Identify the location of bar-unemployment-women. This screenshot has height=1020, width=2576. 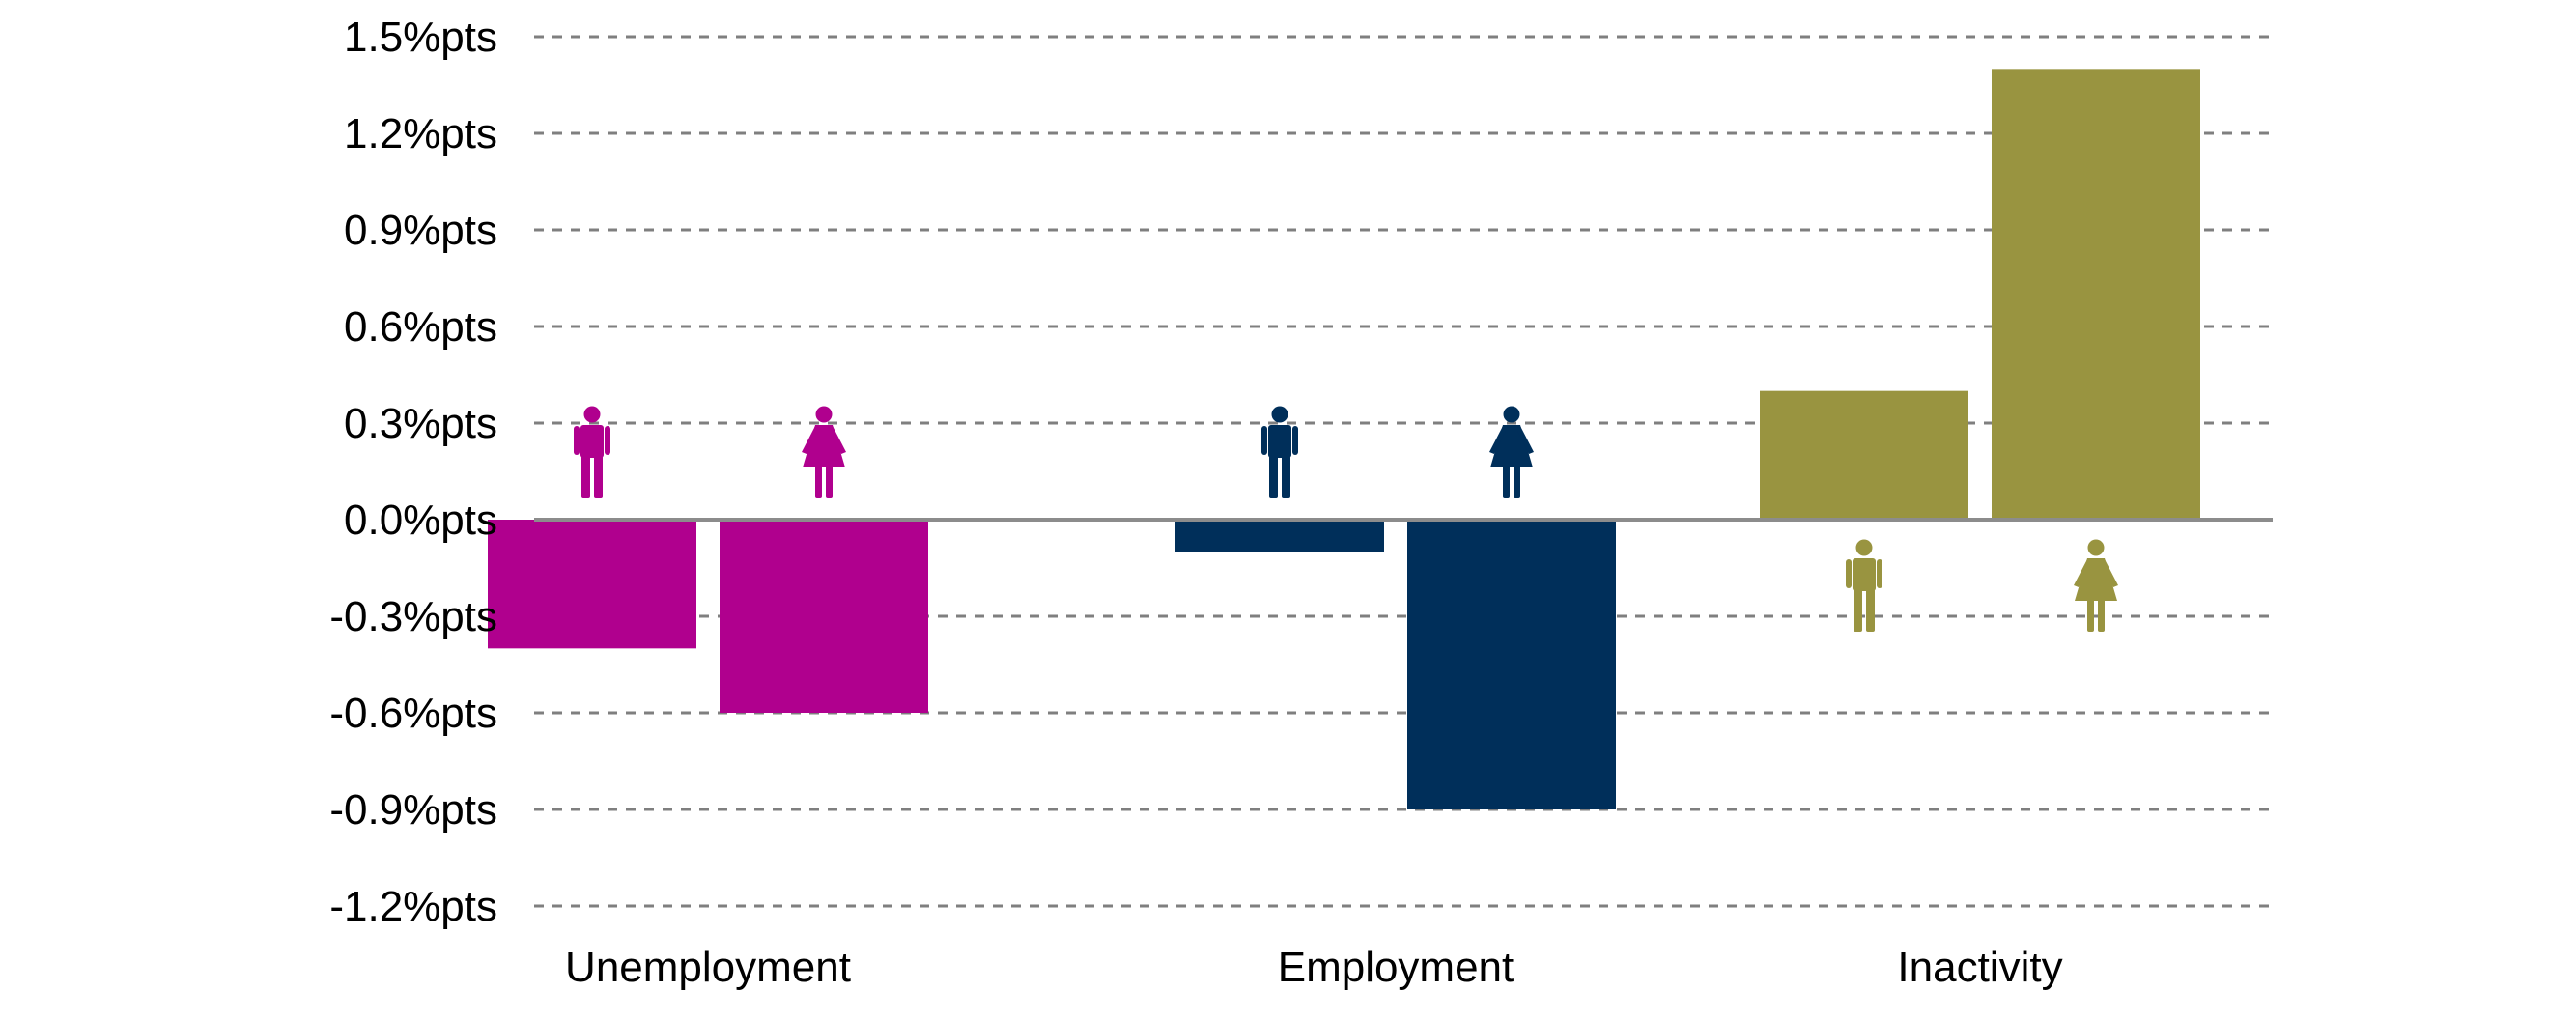
(824, 617).